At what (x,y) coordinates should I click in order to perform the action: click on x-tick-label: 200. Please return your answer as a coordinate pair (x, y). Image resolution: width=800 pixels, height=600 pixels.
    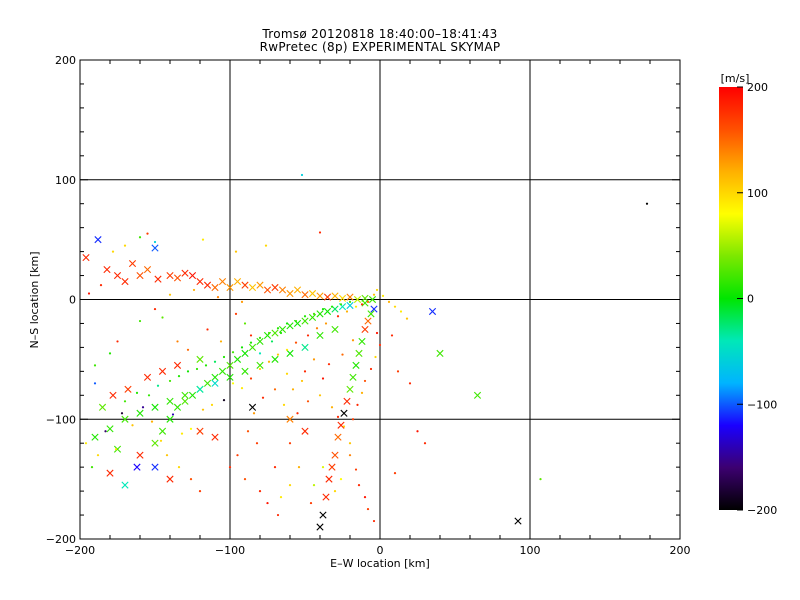
    Looking at the image, I should click on (680, 550).